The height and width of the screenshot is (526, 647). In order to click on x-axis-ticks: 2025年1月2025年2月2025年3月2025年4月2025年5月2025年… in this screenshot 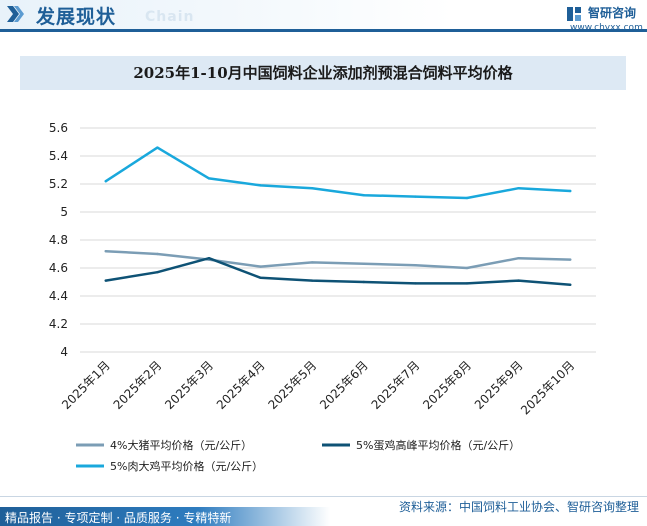, I will do `click(318, 387)`.